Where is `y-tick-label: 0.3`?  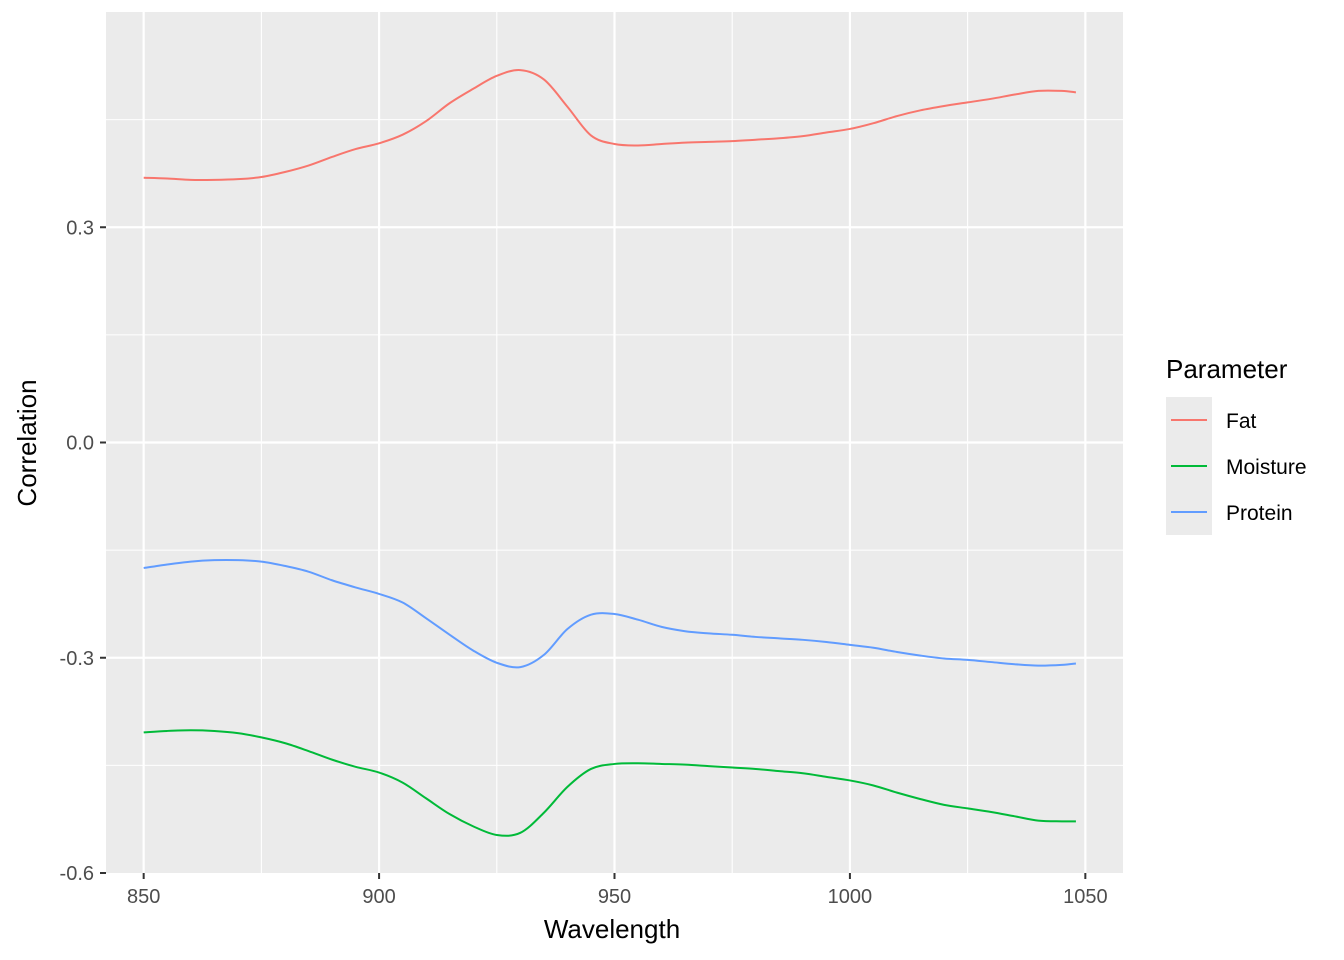
y-tick-label: 0.3 is located at coordinates (80, 228).